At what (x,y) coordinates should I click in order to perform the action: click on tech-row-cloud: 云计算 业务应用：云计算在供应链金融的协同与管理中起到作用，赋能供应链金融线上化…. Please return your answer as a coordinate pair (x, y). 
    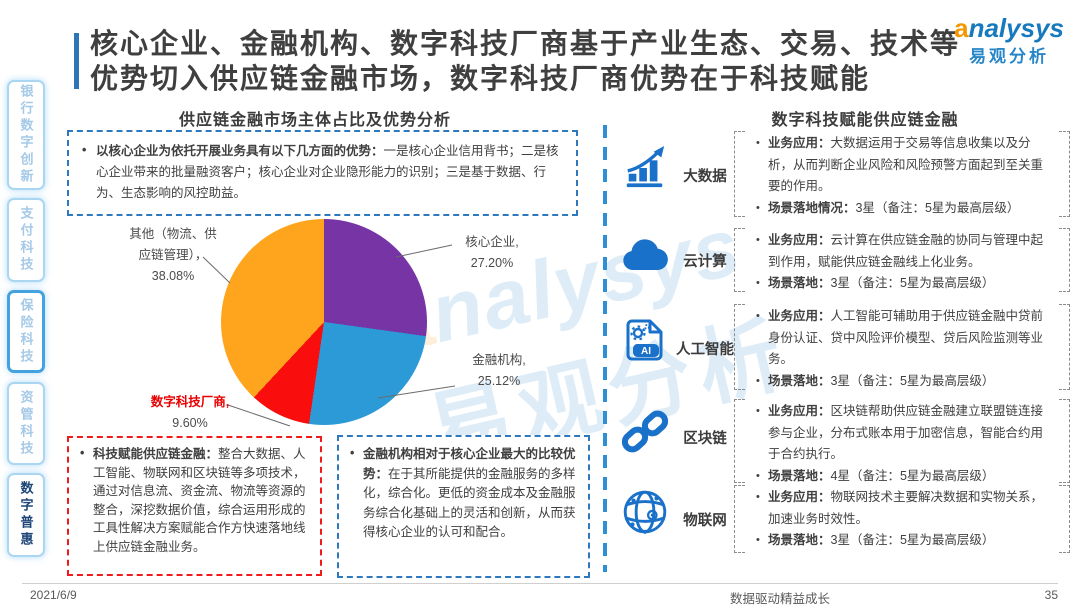
    Looking at the image, I should click on (842, 260).